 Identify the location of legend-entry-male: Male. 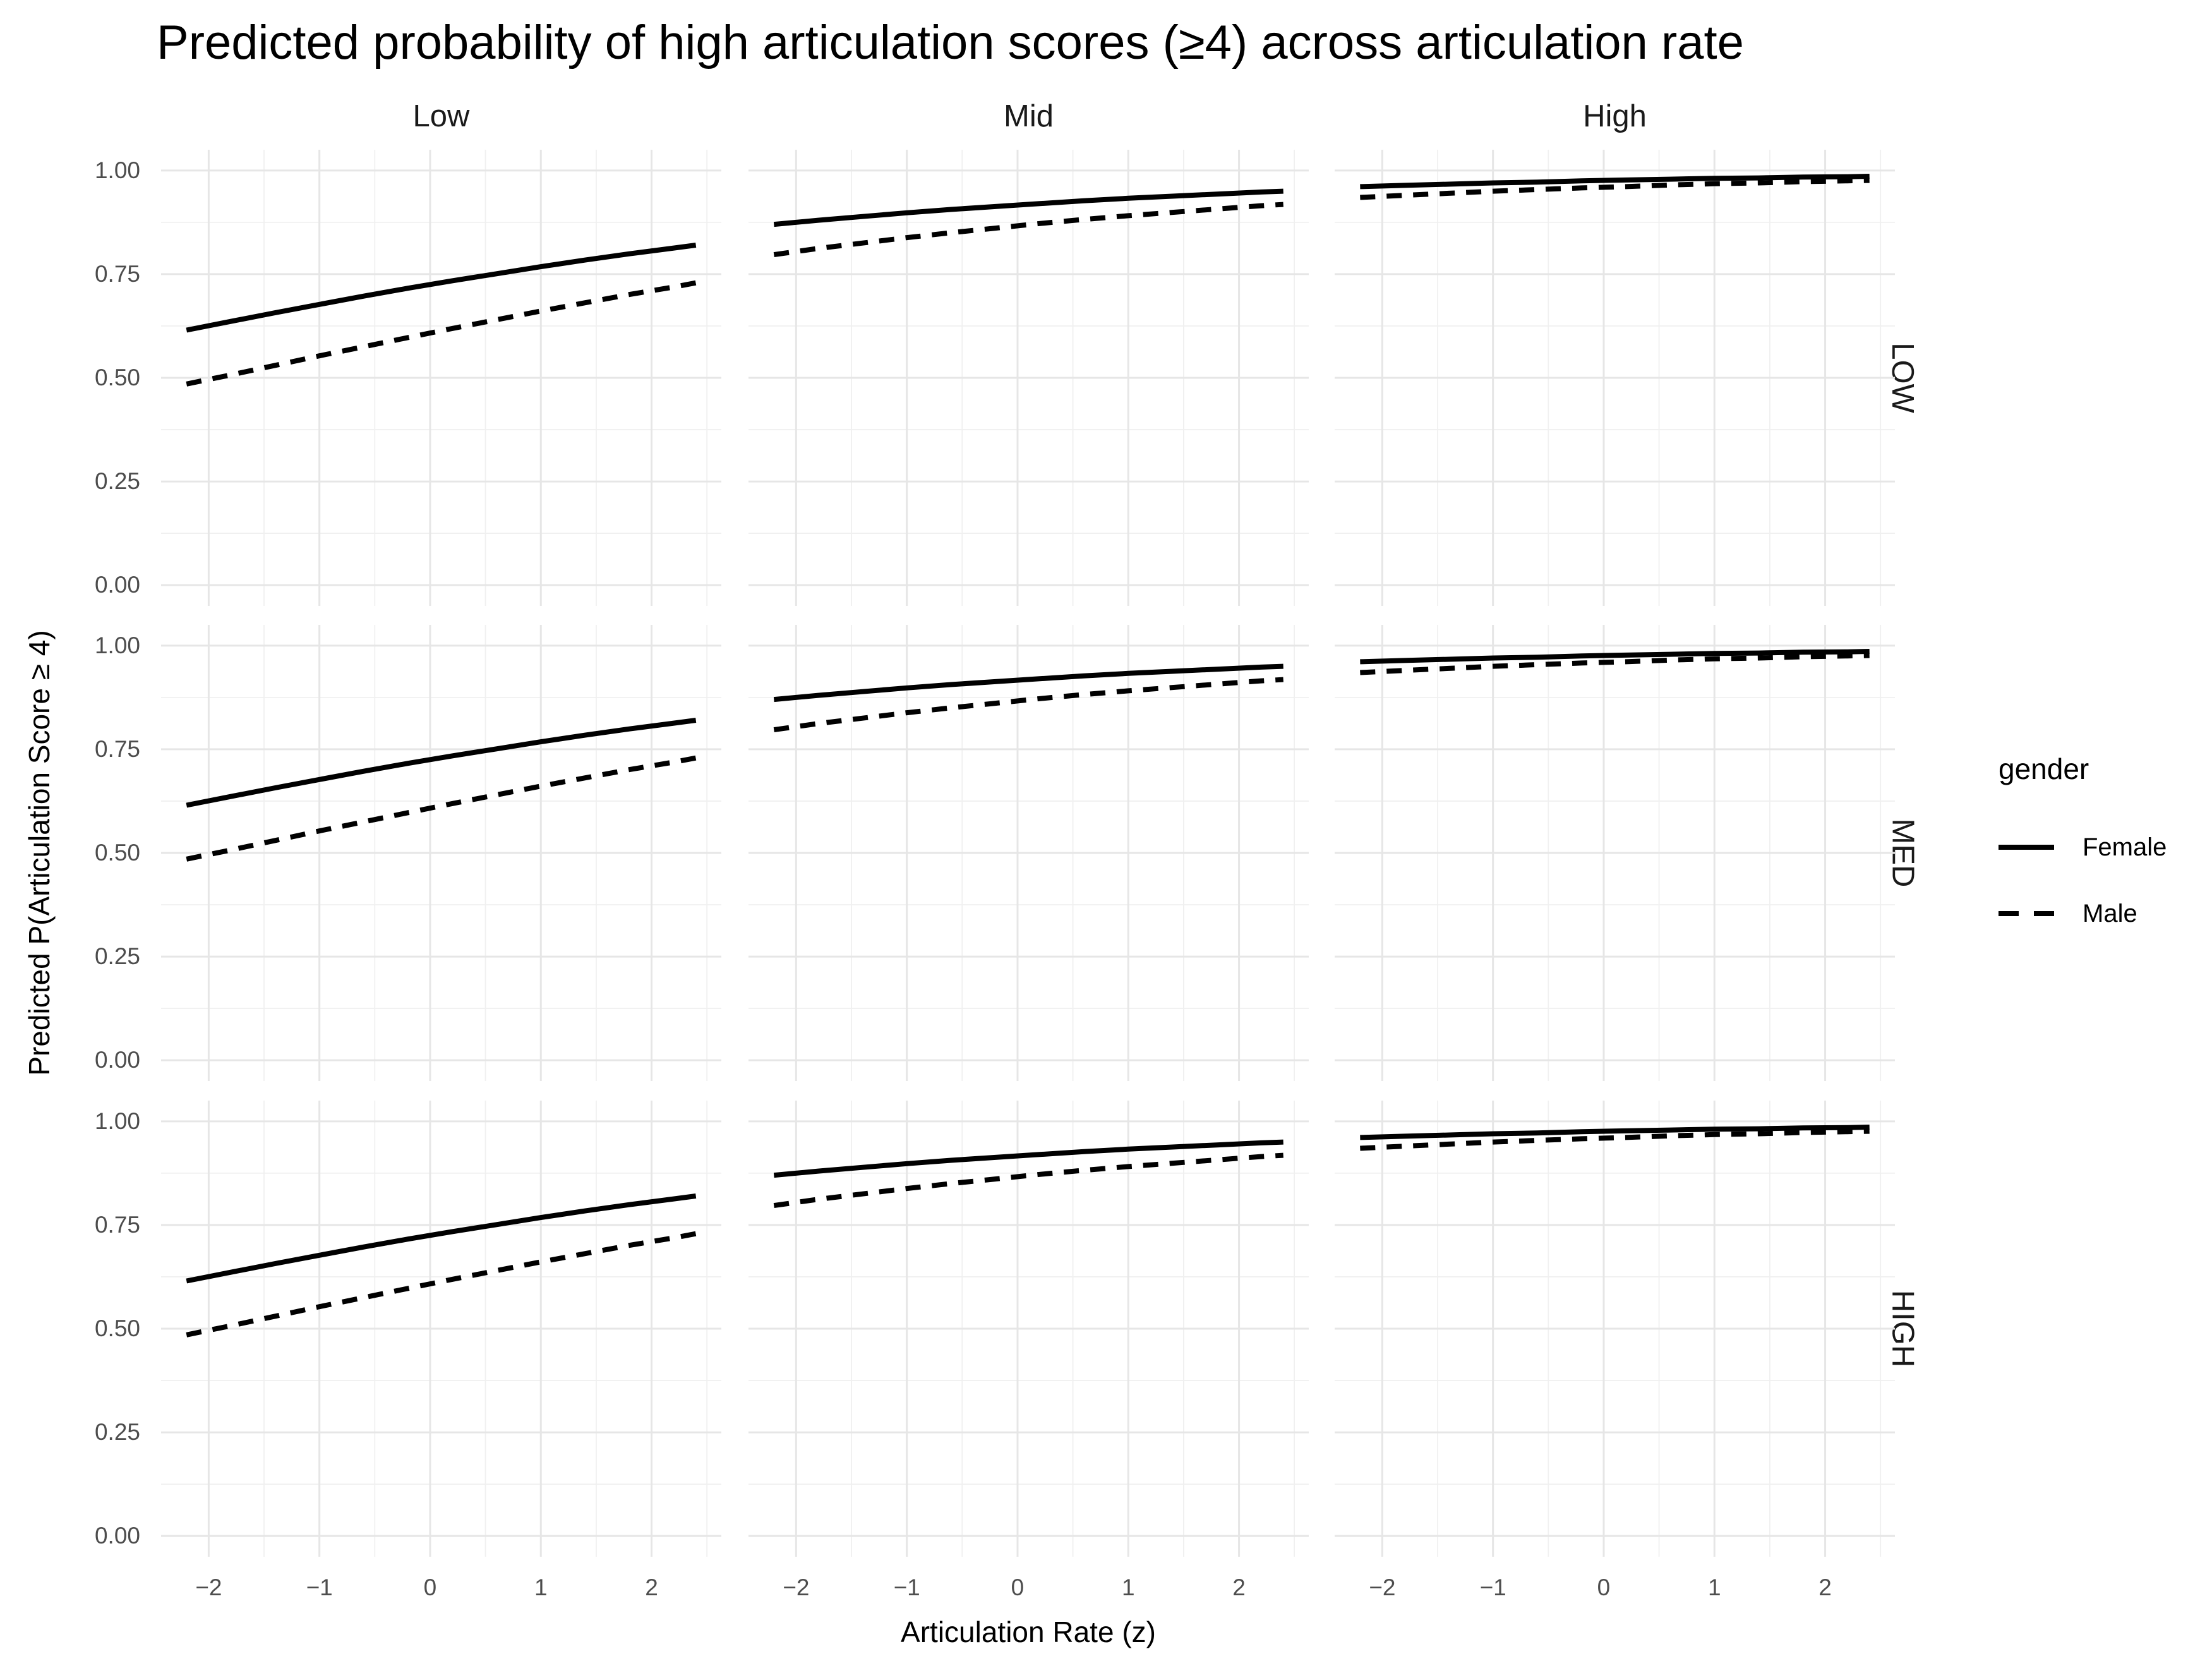
(2100, 913).